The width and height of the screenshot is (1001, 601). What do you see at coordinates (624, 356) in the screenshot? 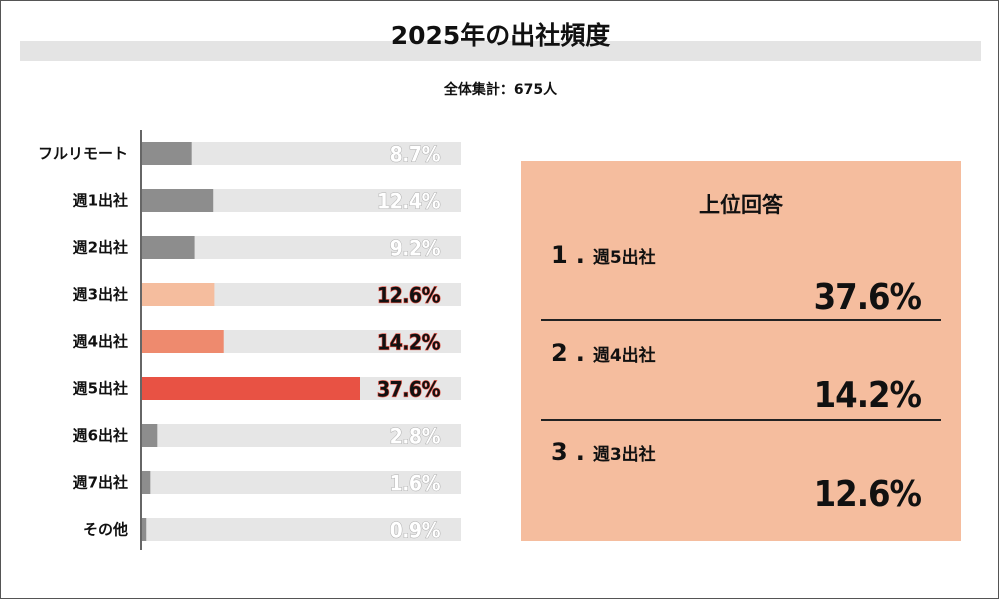
I see `ranking-item-category: 週4出社` at bounding box center [624, 356].